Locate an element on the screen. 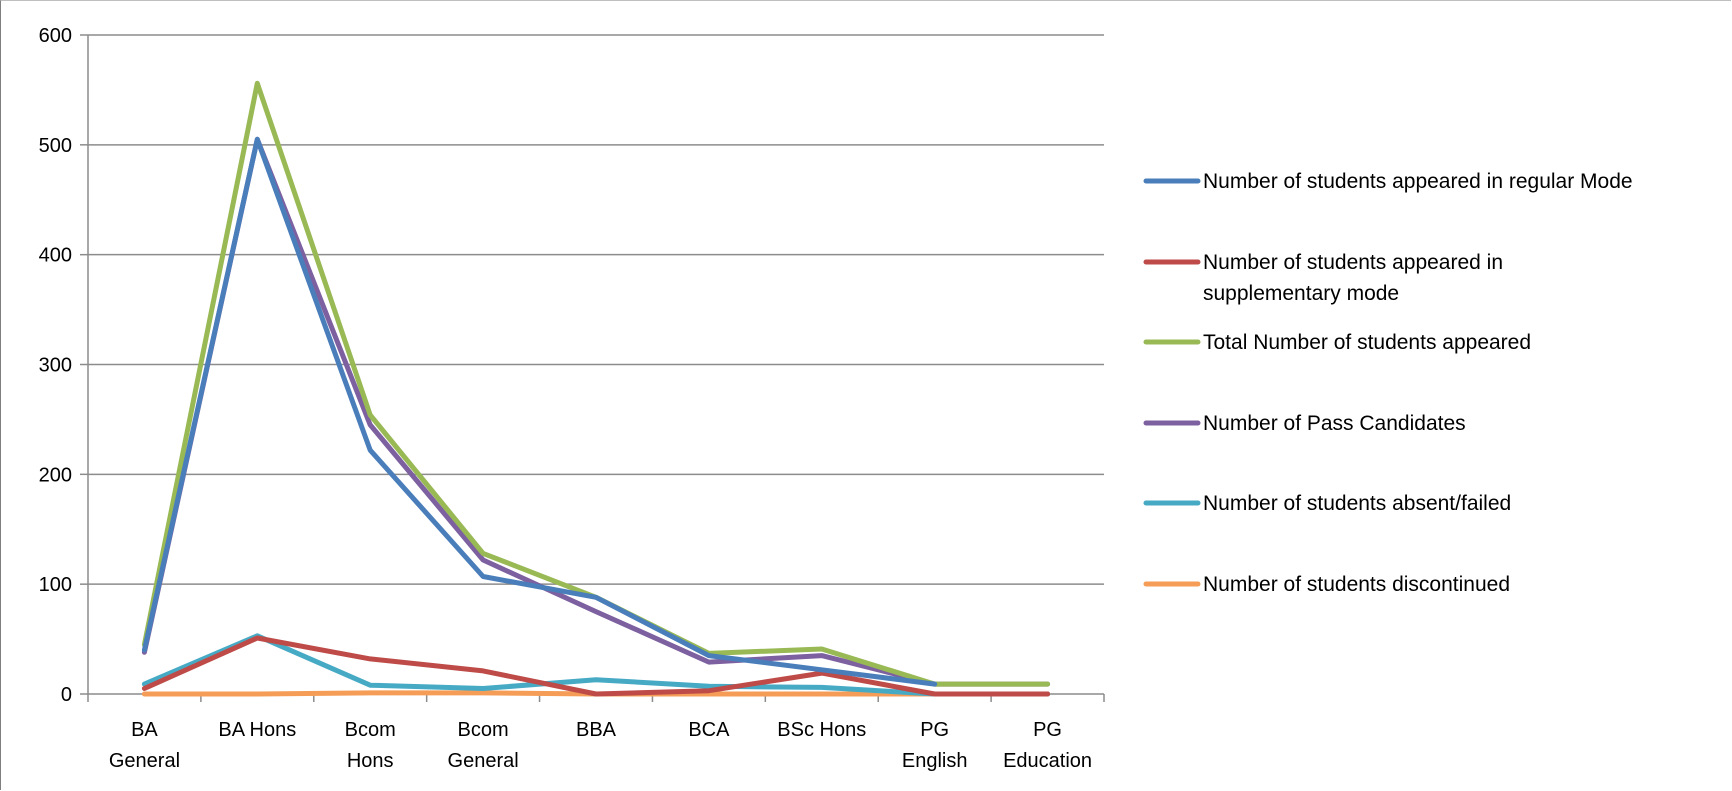 This screenshot has height=791, width=1732. x-tick-label-line: English is located at coordinates (935, 761).